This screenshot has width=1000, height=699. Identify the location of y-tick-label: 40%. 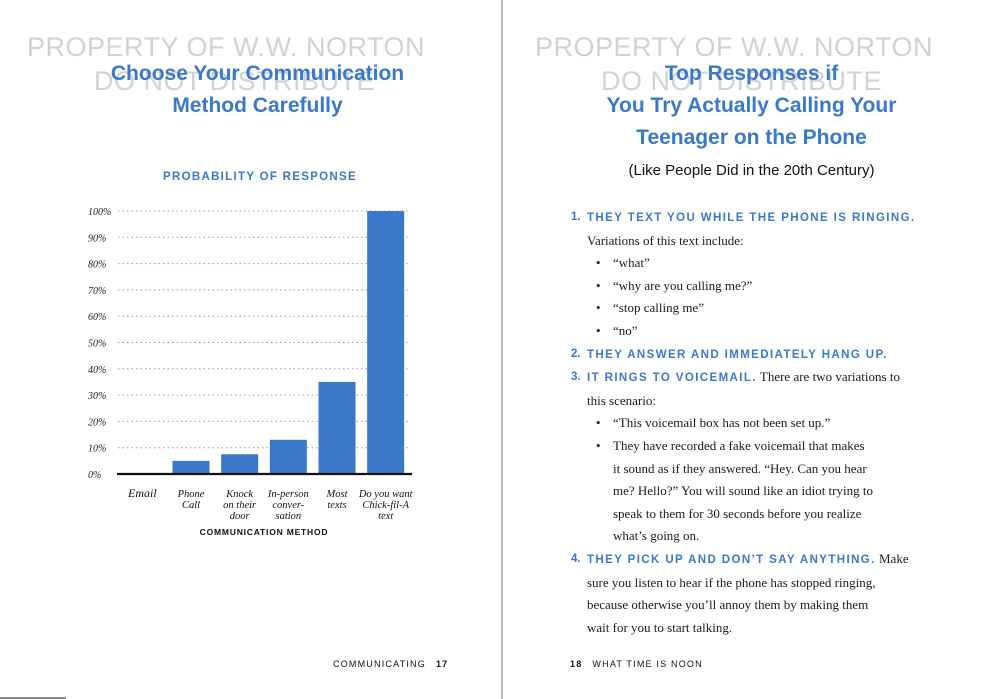
(97, 370).